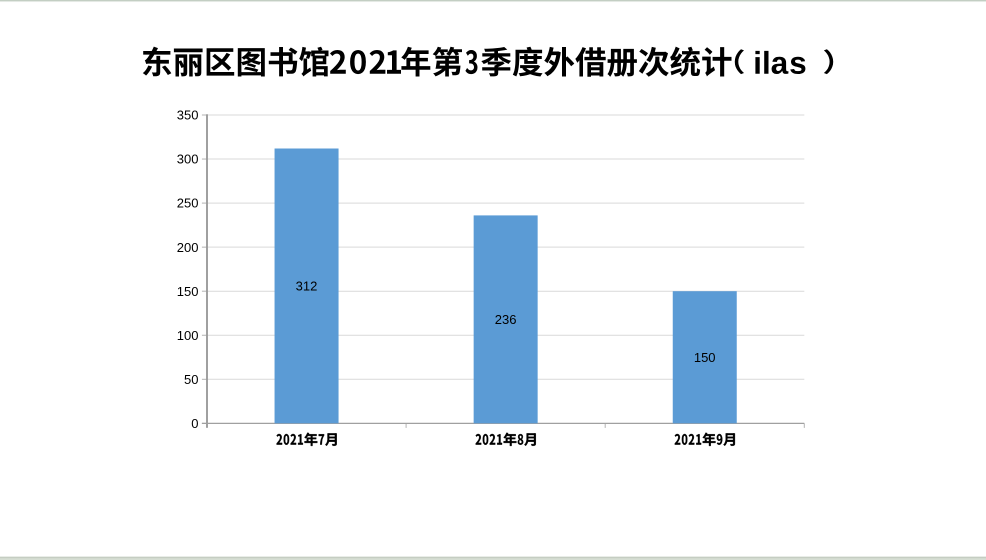 This screenshot has width=986, height=560. Describe the element at coordinates (188, 203) in the screenshot. I see `svg-text: 250` at that location.